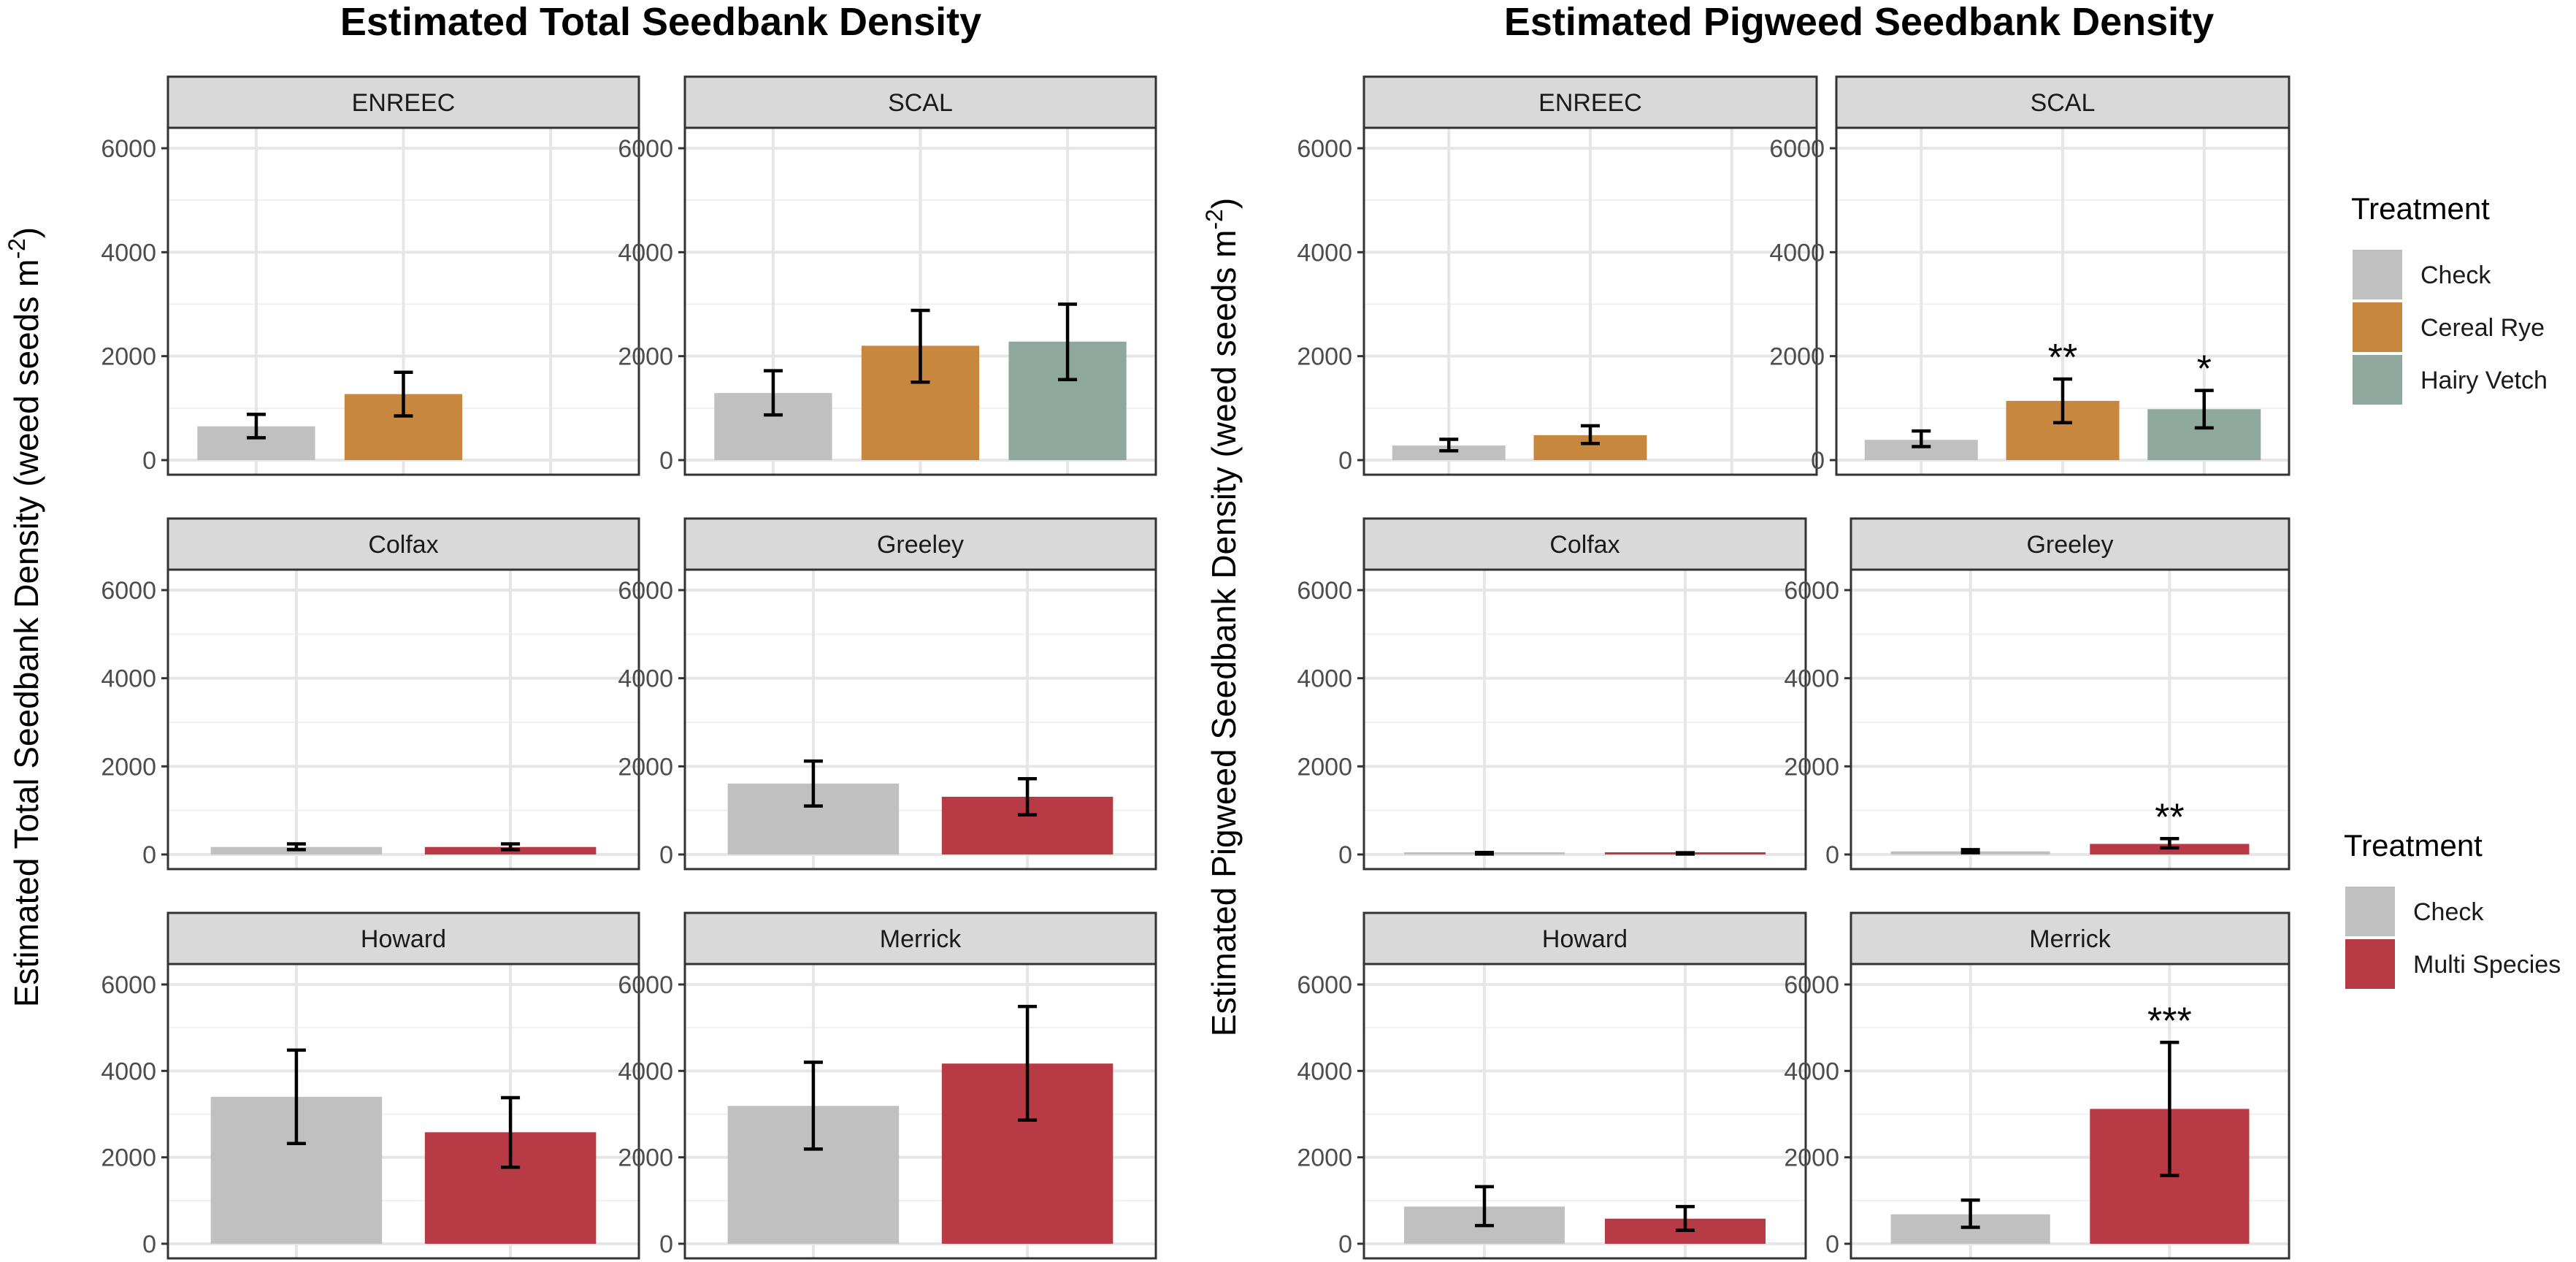 The height and width of the screenshot is (1262, 2576). Describe the element at coordinates (2038, 1085) in the screenshot. I see `facet-panel-merrick: Merrick *** 0 2000 4000 6000` at that location.